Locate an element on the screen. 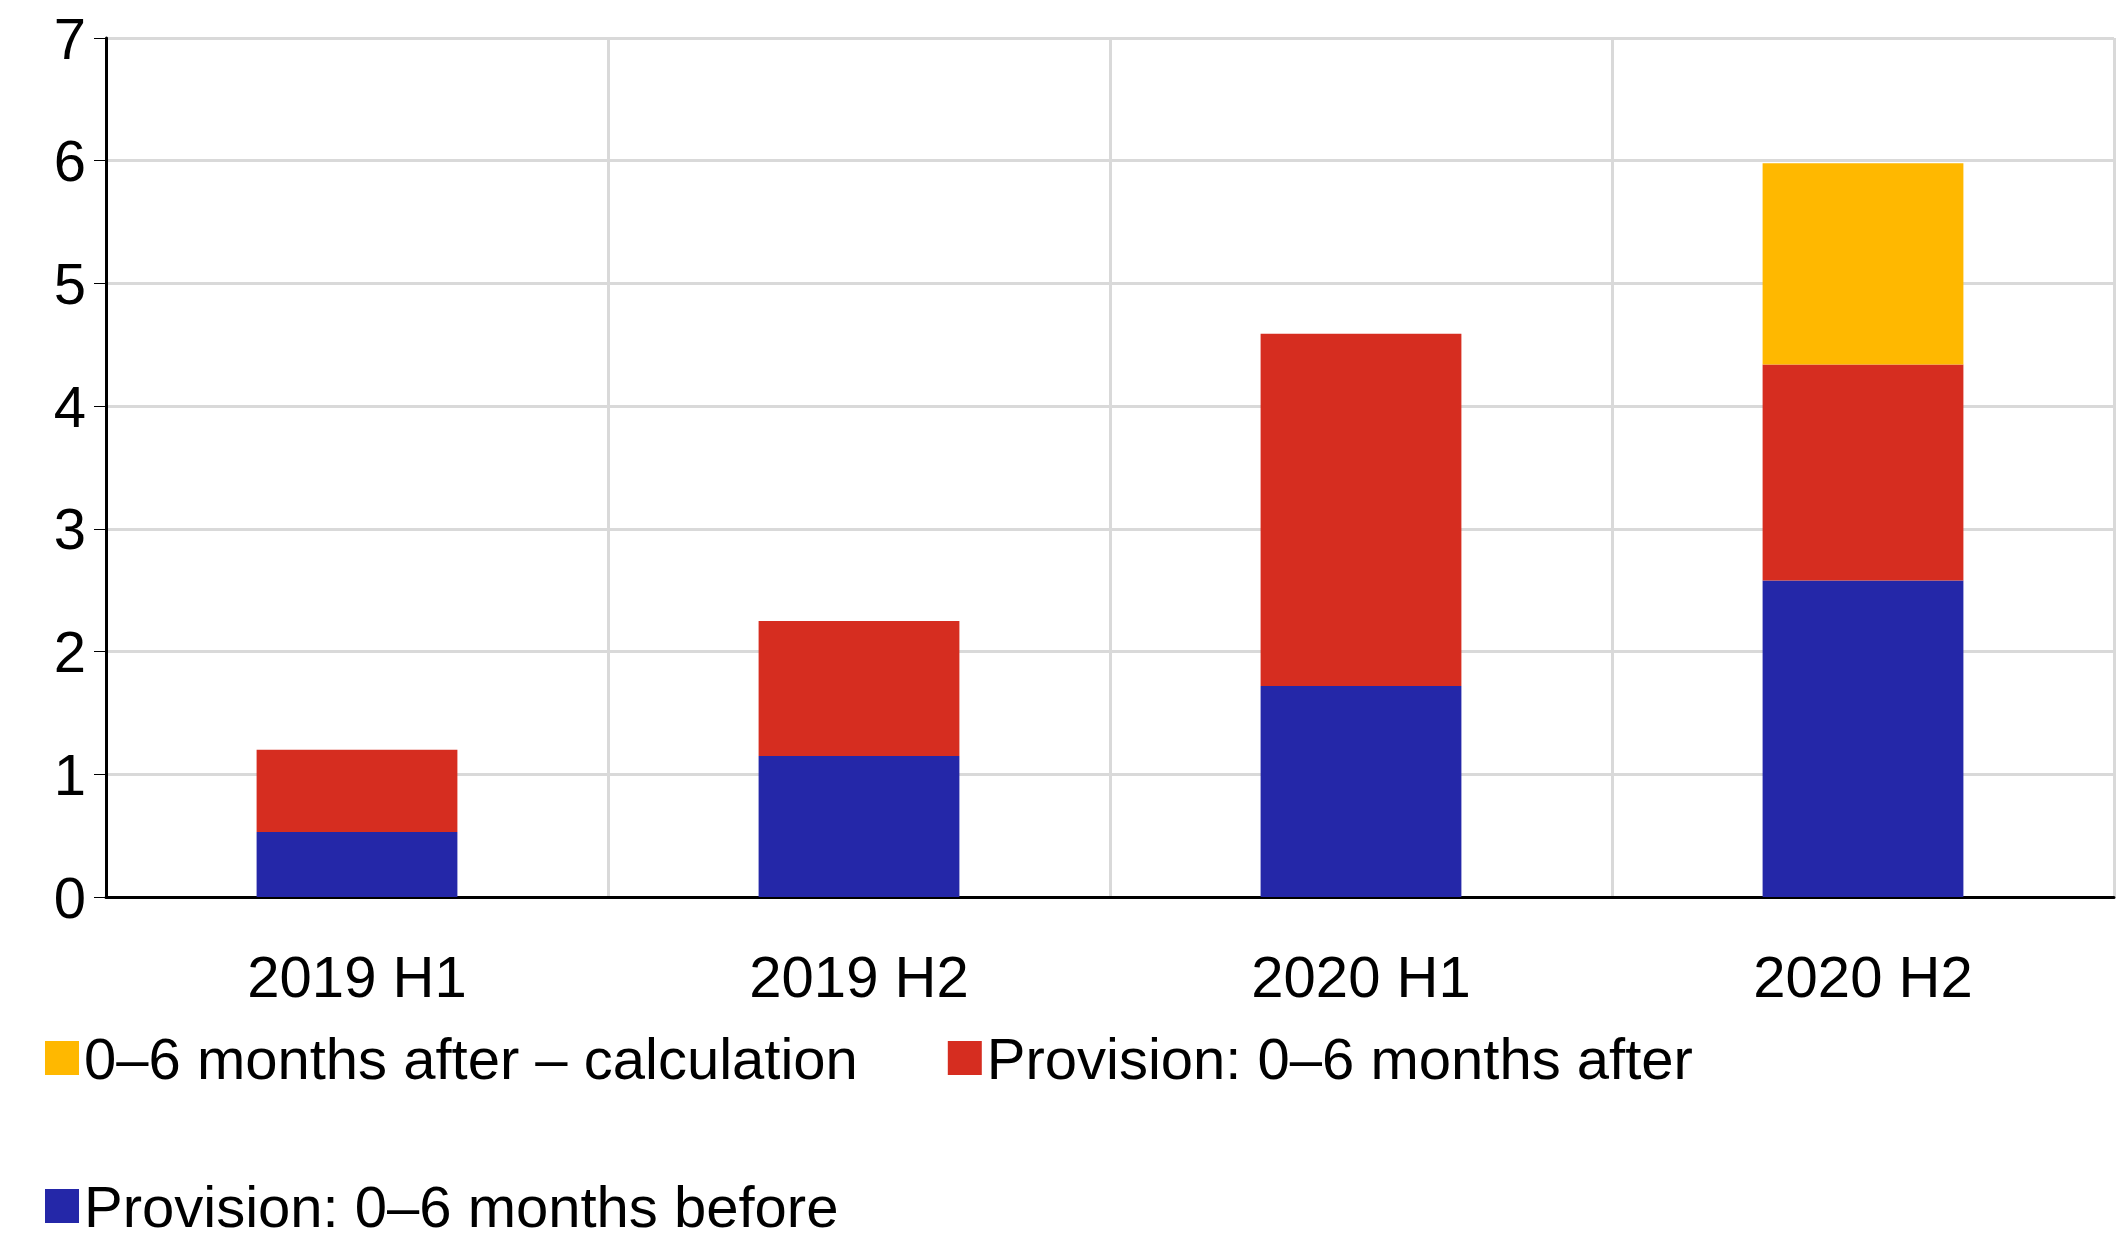  x-tick-label: 2019 H1 is located at coordinates (357, 976).